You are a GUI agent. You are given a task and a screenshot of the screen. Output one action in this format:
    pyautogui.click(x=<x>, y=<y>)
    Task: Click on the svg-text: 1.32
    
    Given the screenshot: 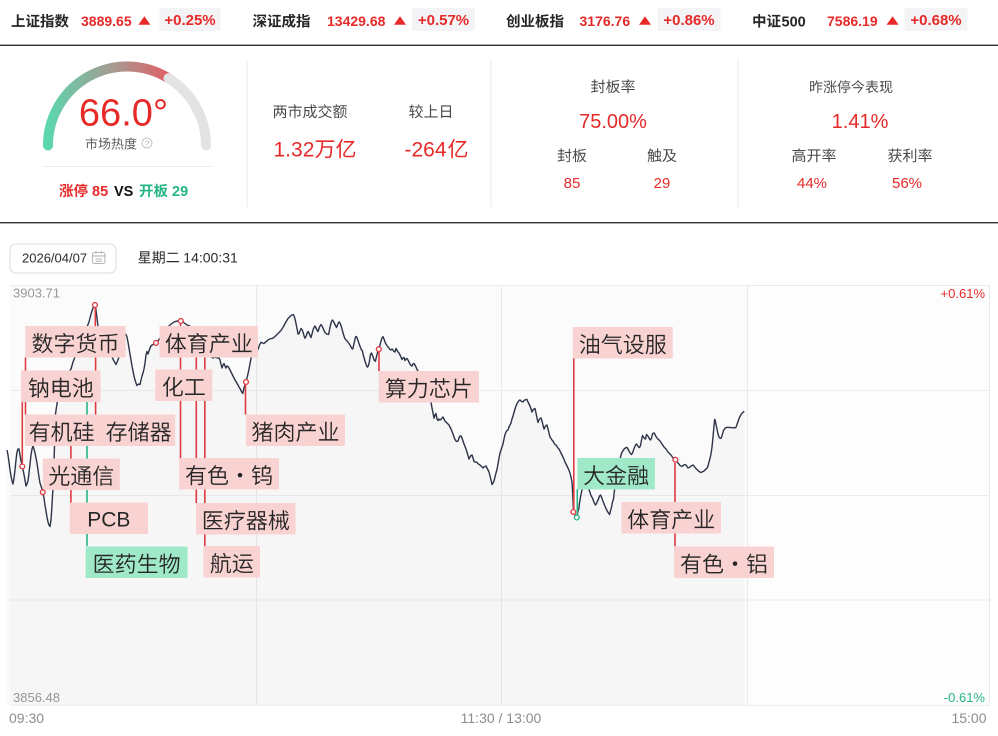 What is the action you would take?
    pyautogui.click(x=294, y=150)
    